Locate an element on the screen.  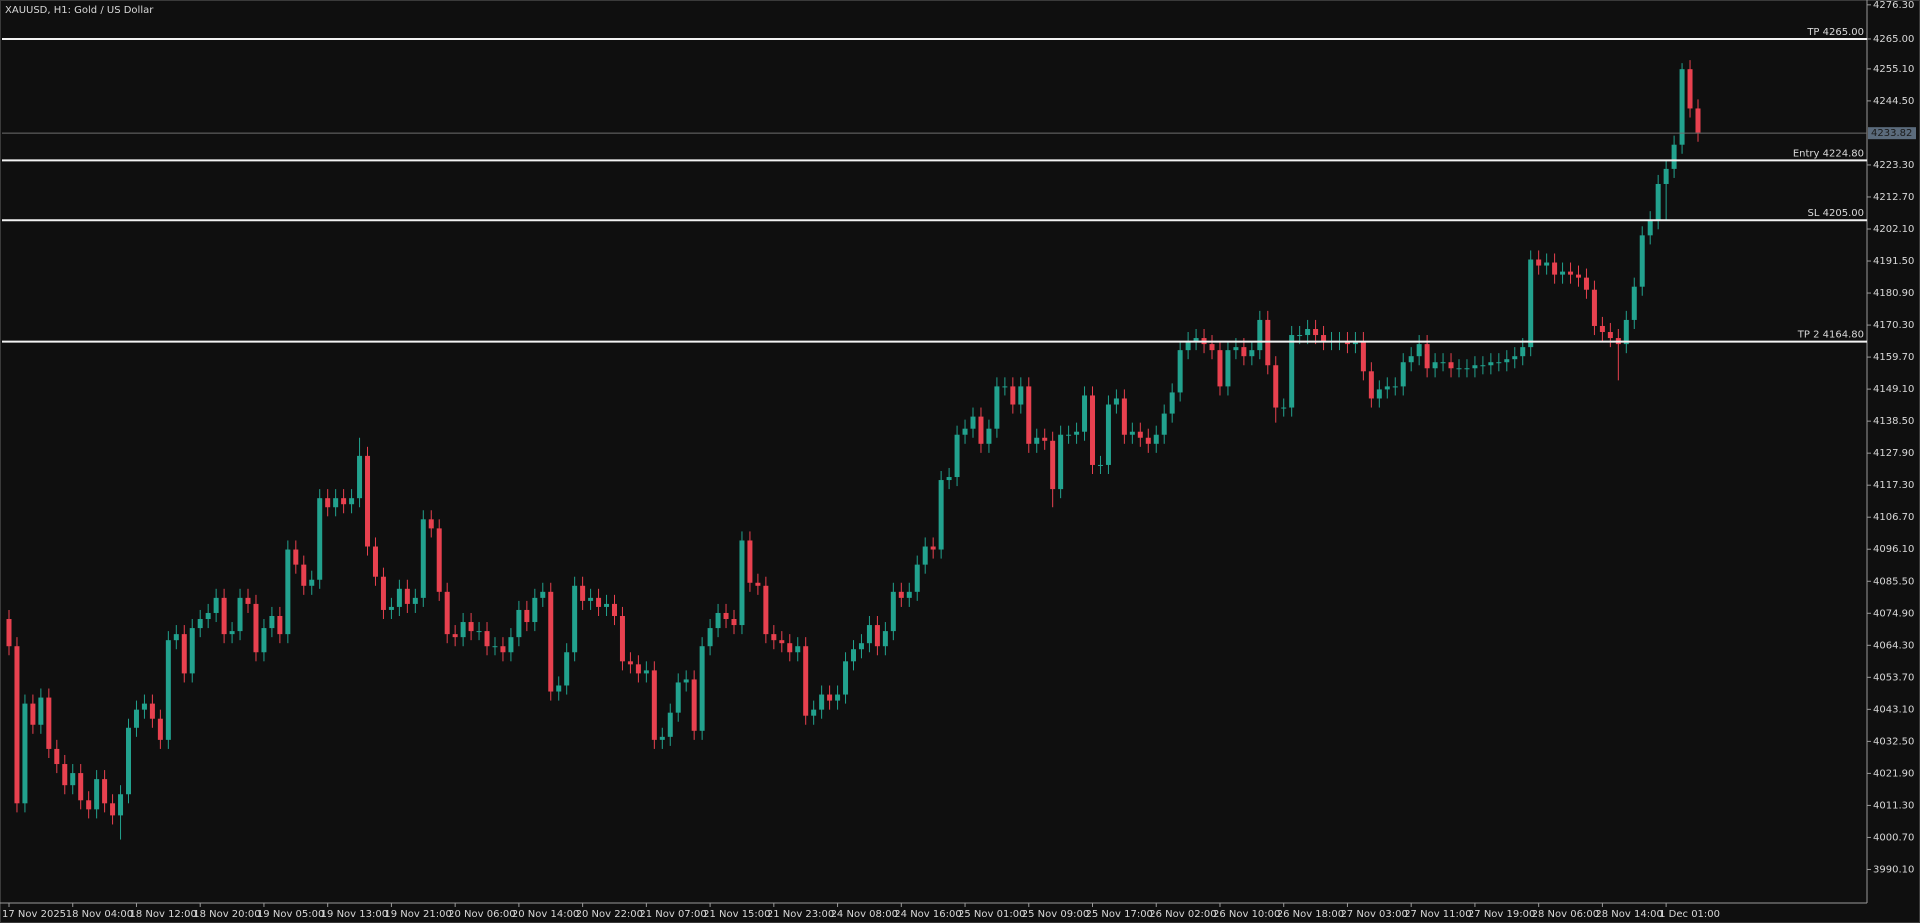
x-tick-label: 21 Nov 23:00 is located at coordinates (800, 914).